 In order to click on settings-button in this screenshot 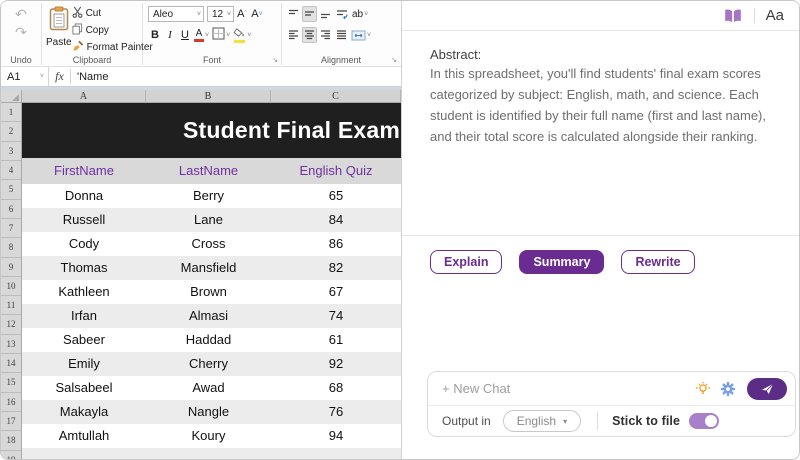, I will do `click(728, 389)`.